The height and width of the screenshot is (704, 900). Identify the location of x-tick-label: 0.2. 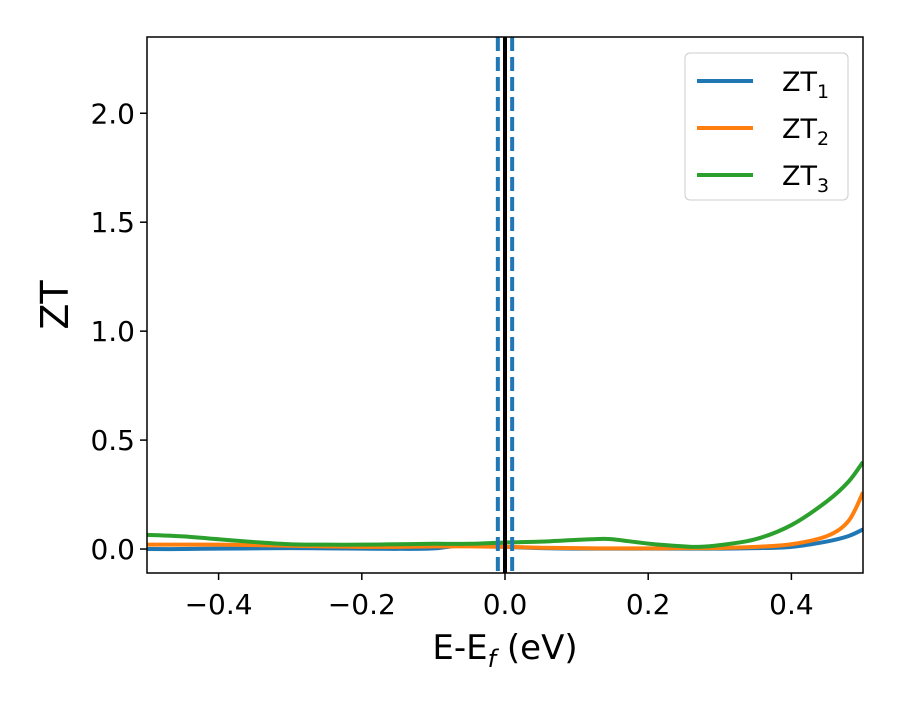
(648, 604).